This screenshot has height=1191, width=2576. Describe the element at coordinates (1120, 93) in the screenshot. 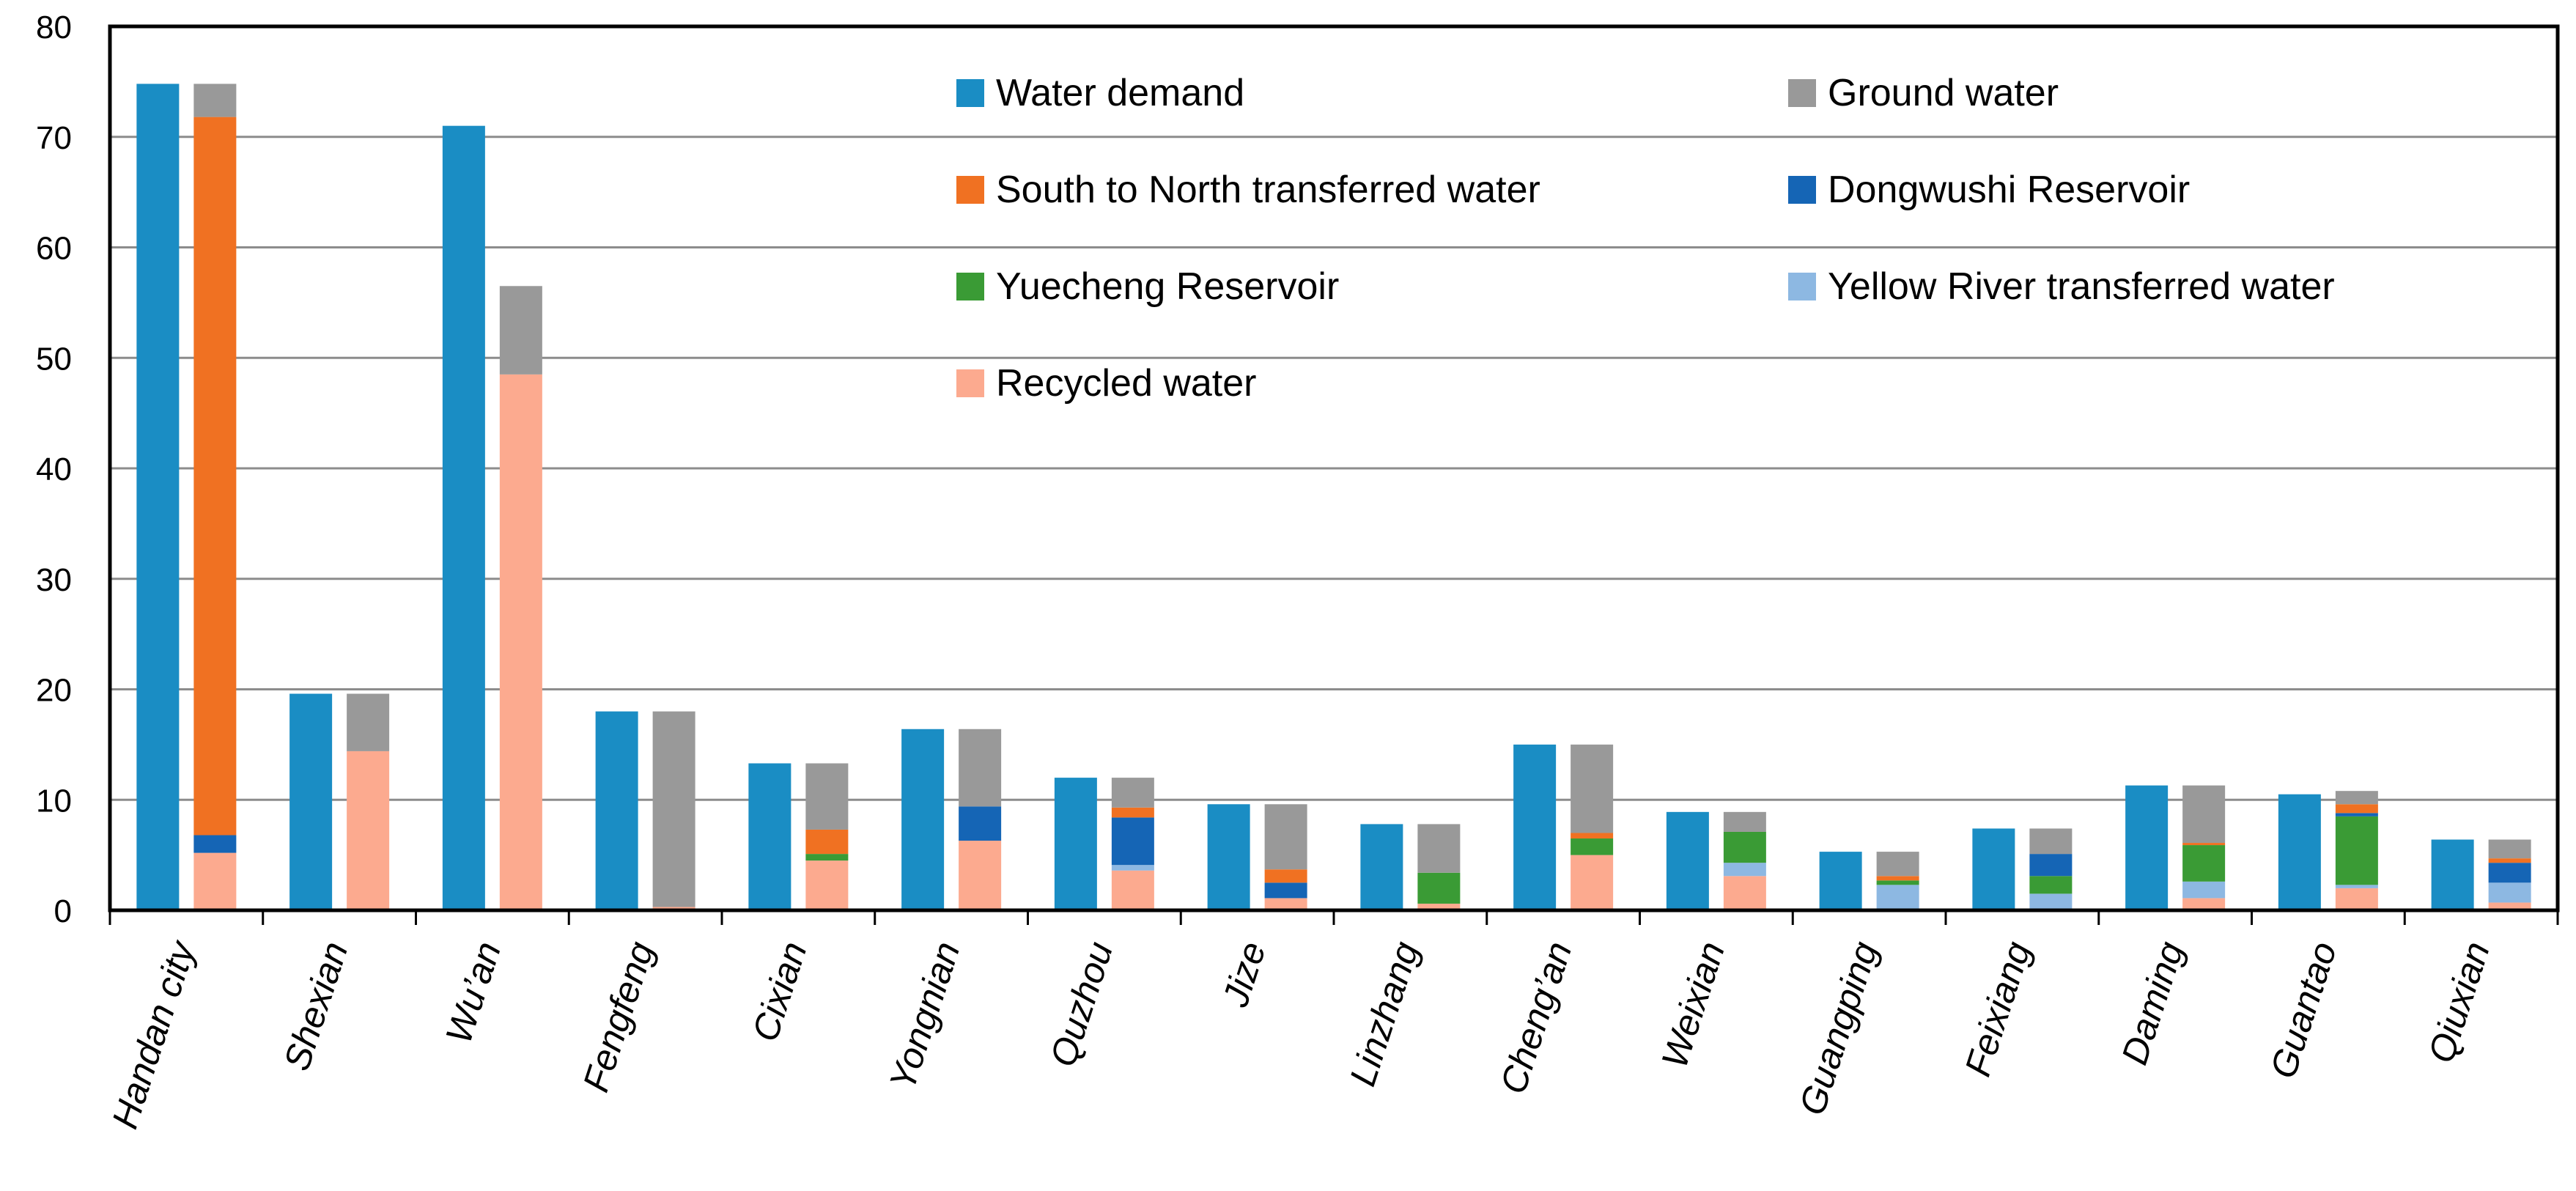

I see `legend-label: Water demand` at that location.